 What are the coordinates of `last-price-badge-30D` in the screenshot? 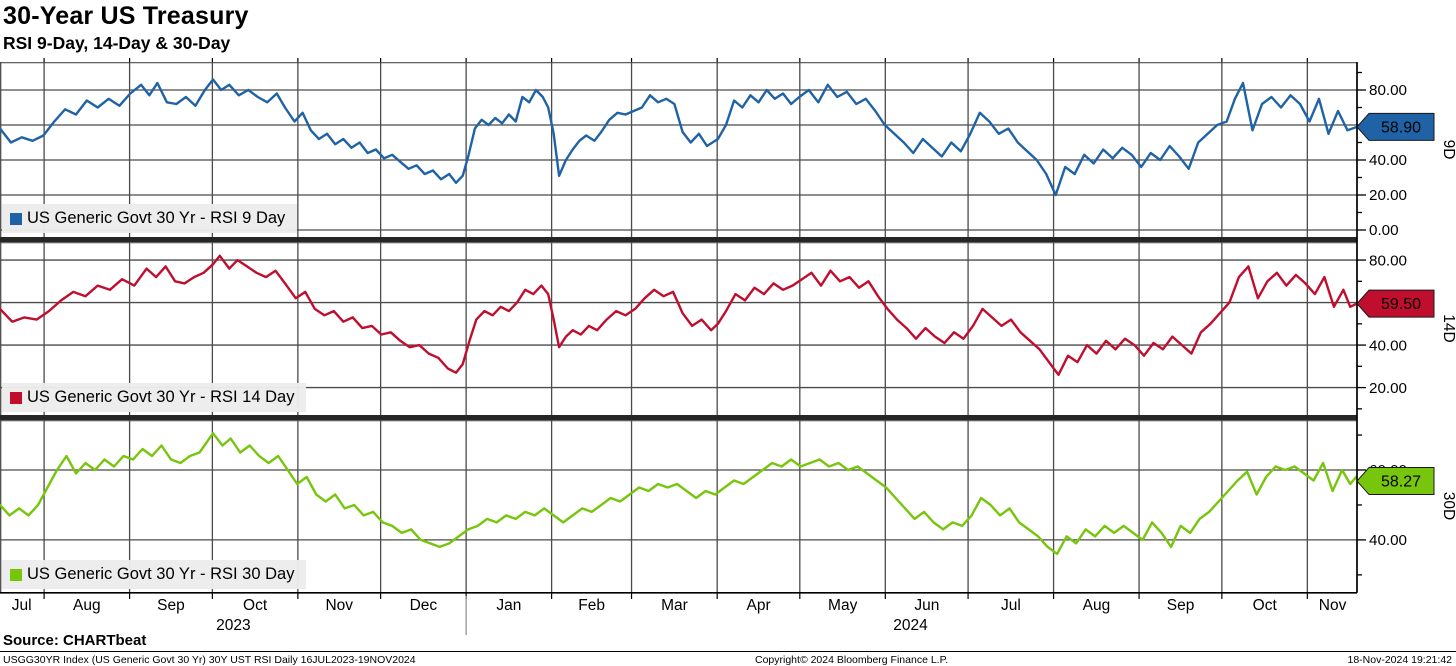 It's located at (1395, 481).